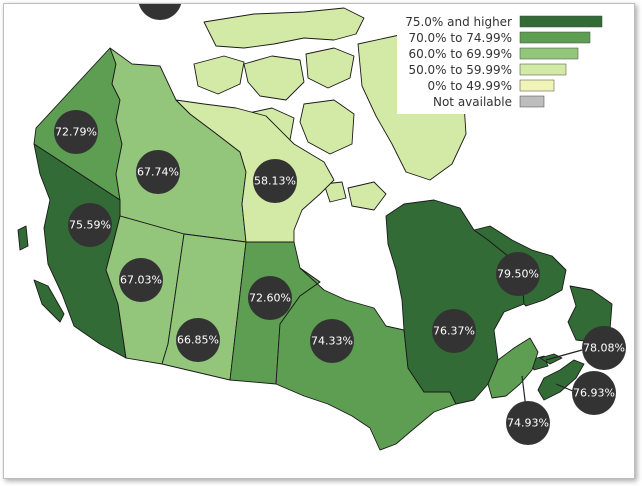 The height and width of the screenshot is (486, 642). What do you see at coordinates (458, 22) in the screenshot?
I see `legend-label-75: 75.0% and higher` at bounding box center [458, 22].